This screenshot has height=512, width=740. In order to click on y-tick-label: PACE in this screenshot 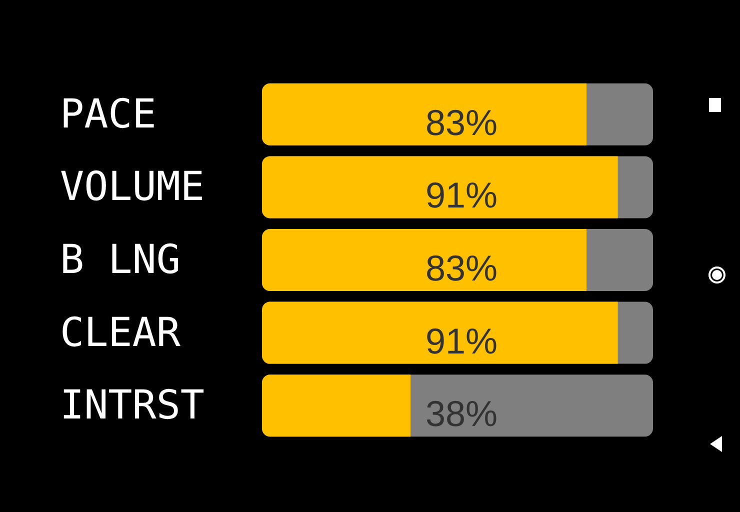, I will do `click(108, 114)`.